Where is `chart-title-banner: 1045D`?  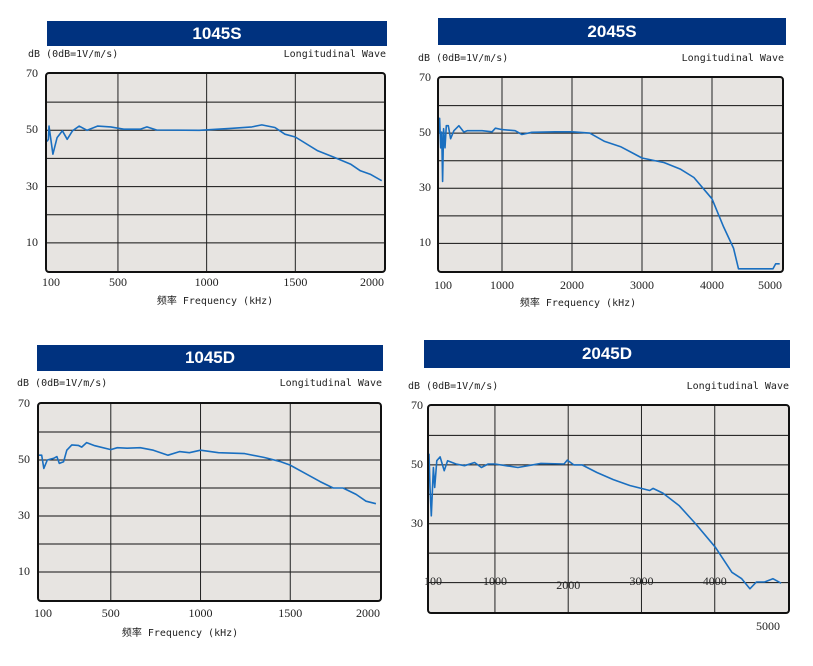
chart-title-banner: 1045D is located at coordinates (210, 358).